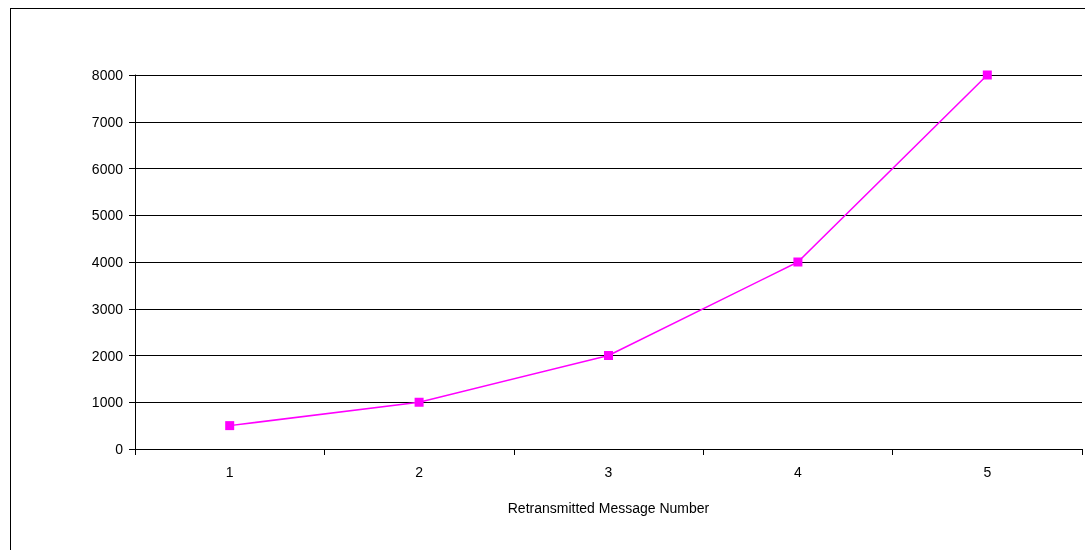  Describe the element at coordinates (107, 75) in the screenshot. I see `y-tick-label: 8000` at that location.